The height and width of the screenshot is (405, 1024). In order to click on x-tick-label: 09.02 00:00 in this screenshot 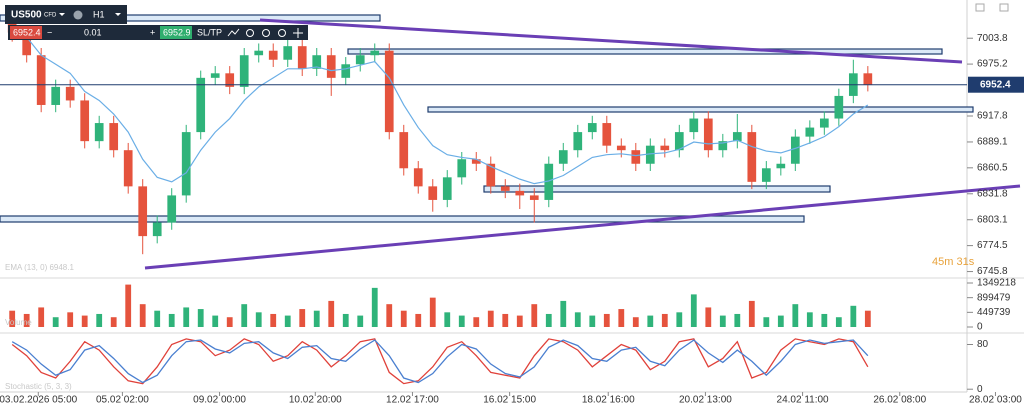, I will do `click(219, 400)`.